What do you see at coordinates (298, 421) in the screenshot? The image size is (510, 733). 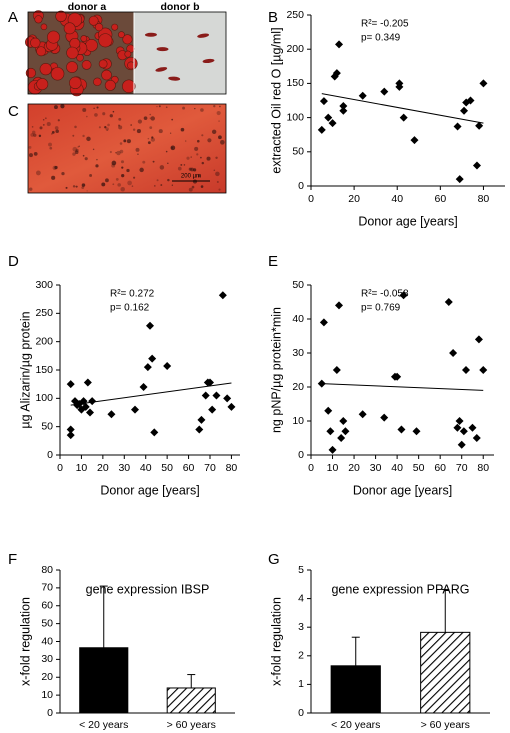 I see `y-tick-label: 10` at bounding box center [298, 421].